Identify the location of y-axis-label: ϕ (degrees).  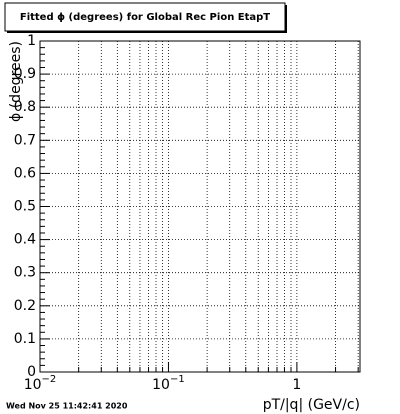
(16, 81).